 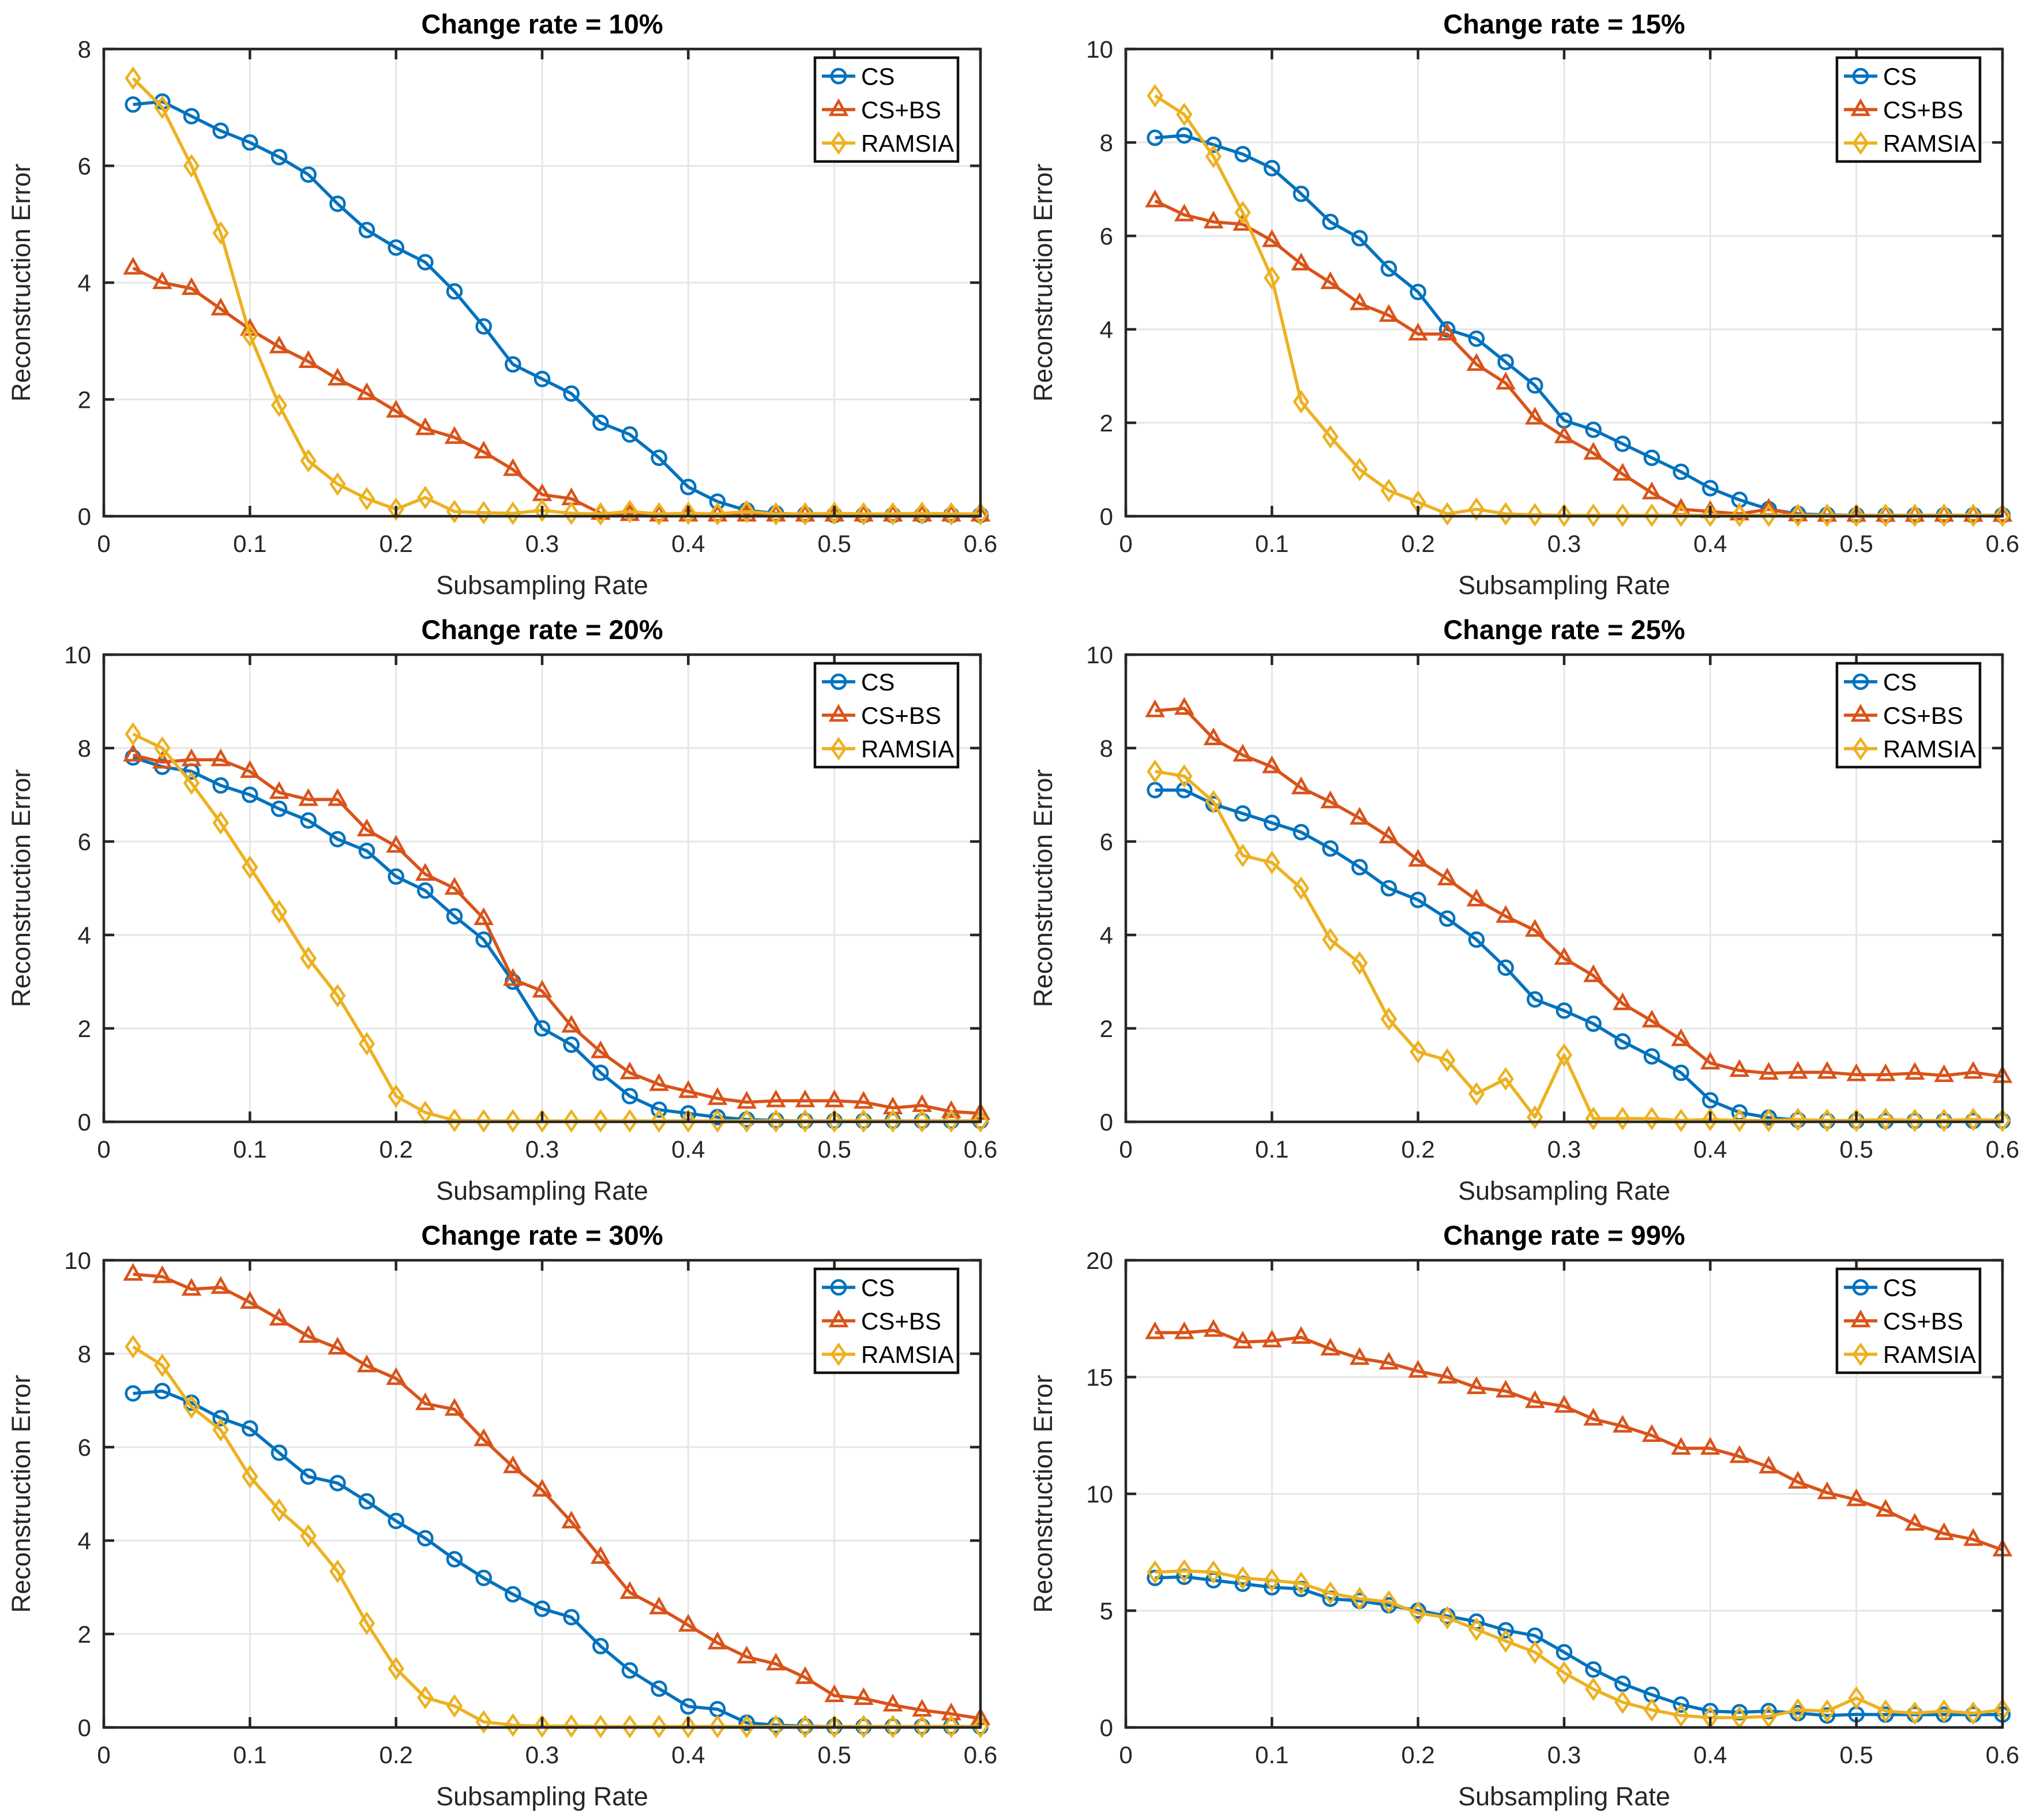 What do you see at coordinates (1564, 1235) in the screenshot?
I see `chart-title: Change rate = 99%` at bounding box center [1564, 1235].